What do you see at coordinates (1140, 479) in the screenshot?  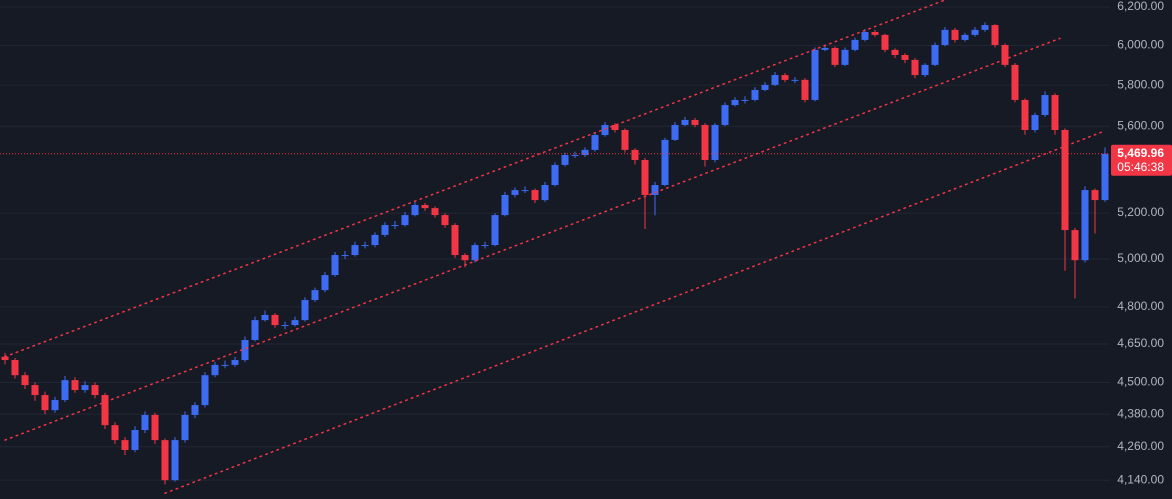 I see `y-tick-label: 4,140.00` at bounding box center [1140, 479].